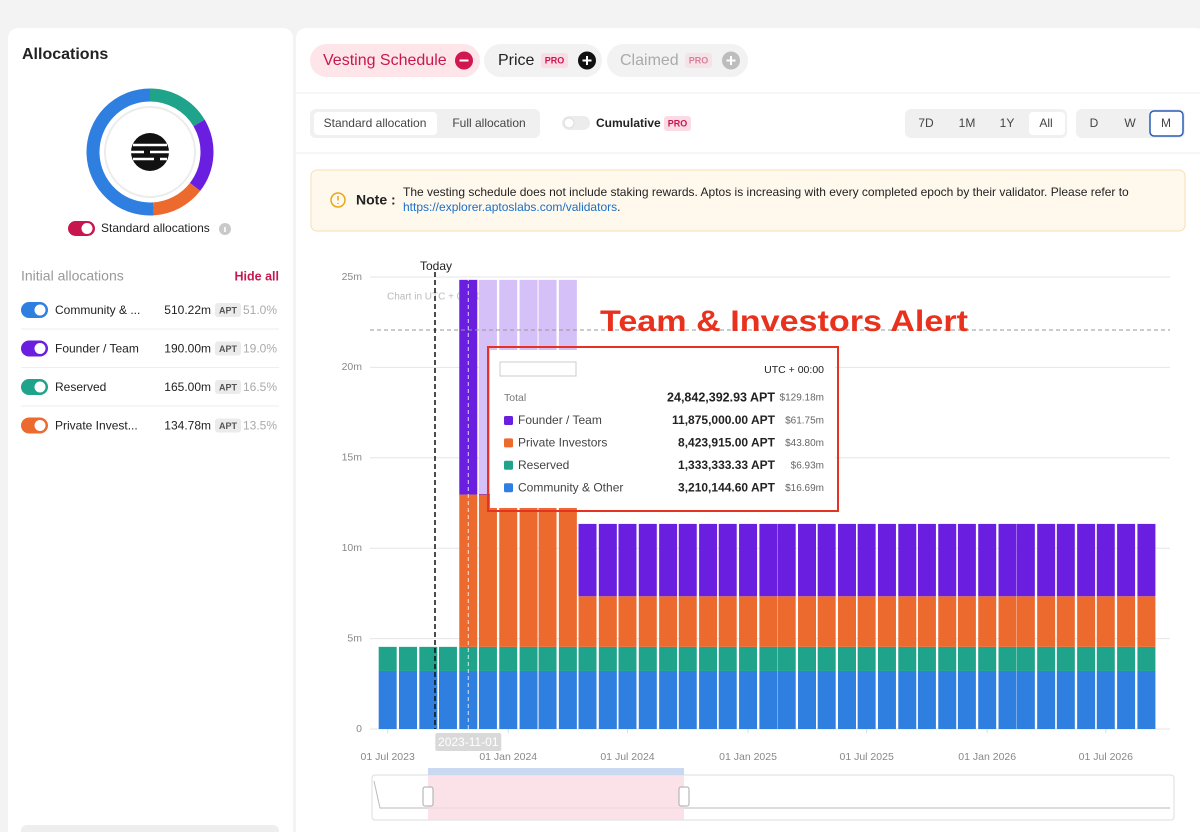 The height and width of the screenshot is (832, 1200). I want to click on range-button: 1Y, so click(1007, 123).